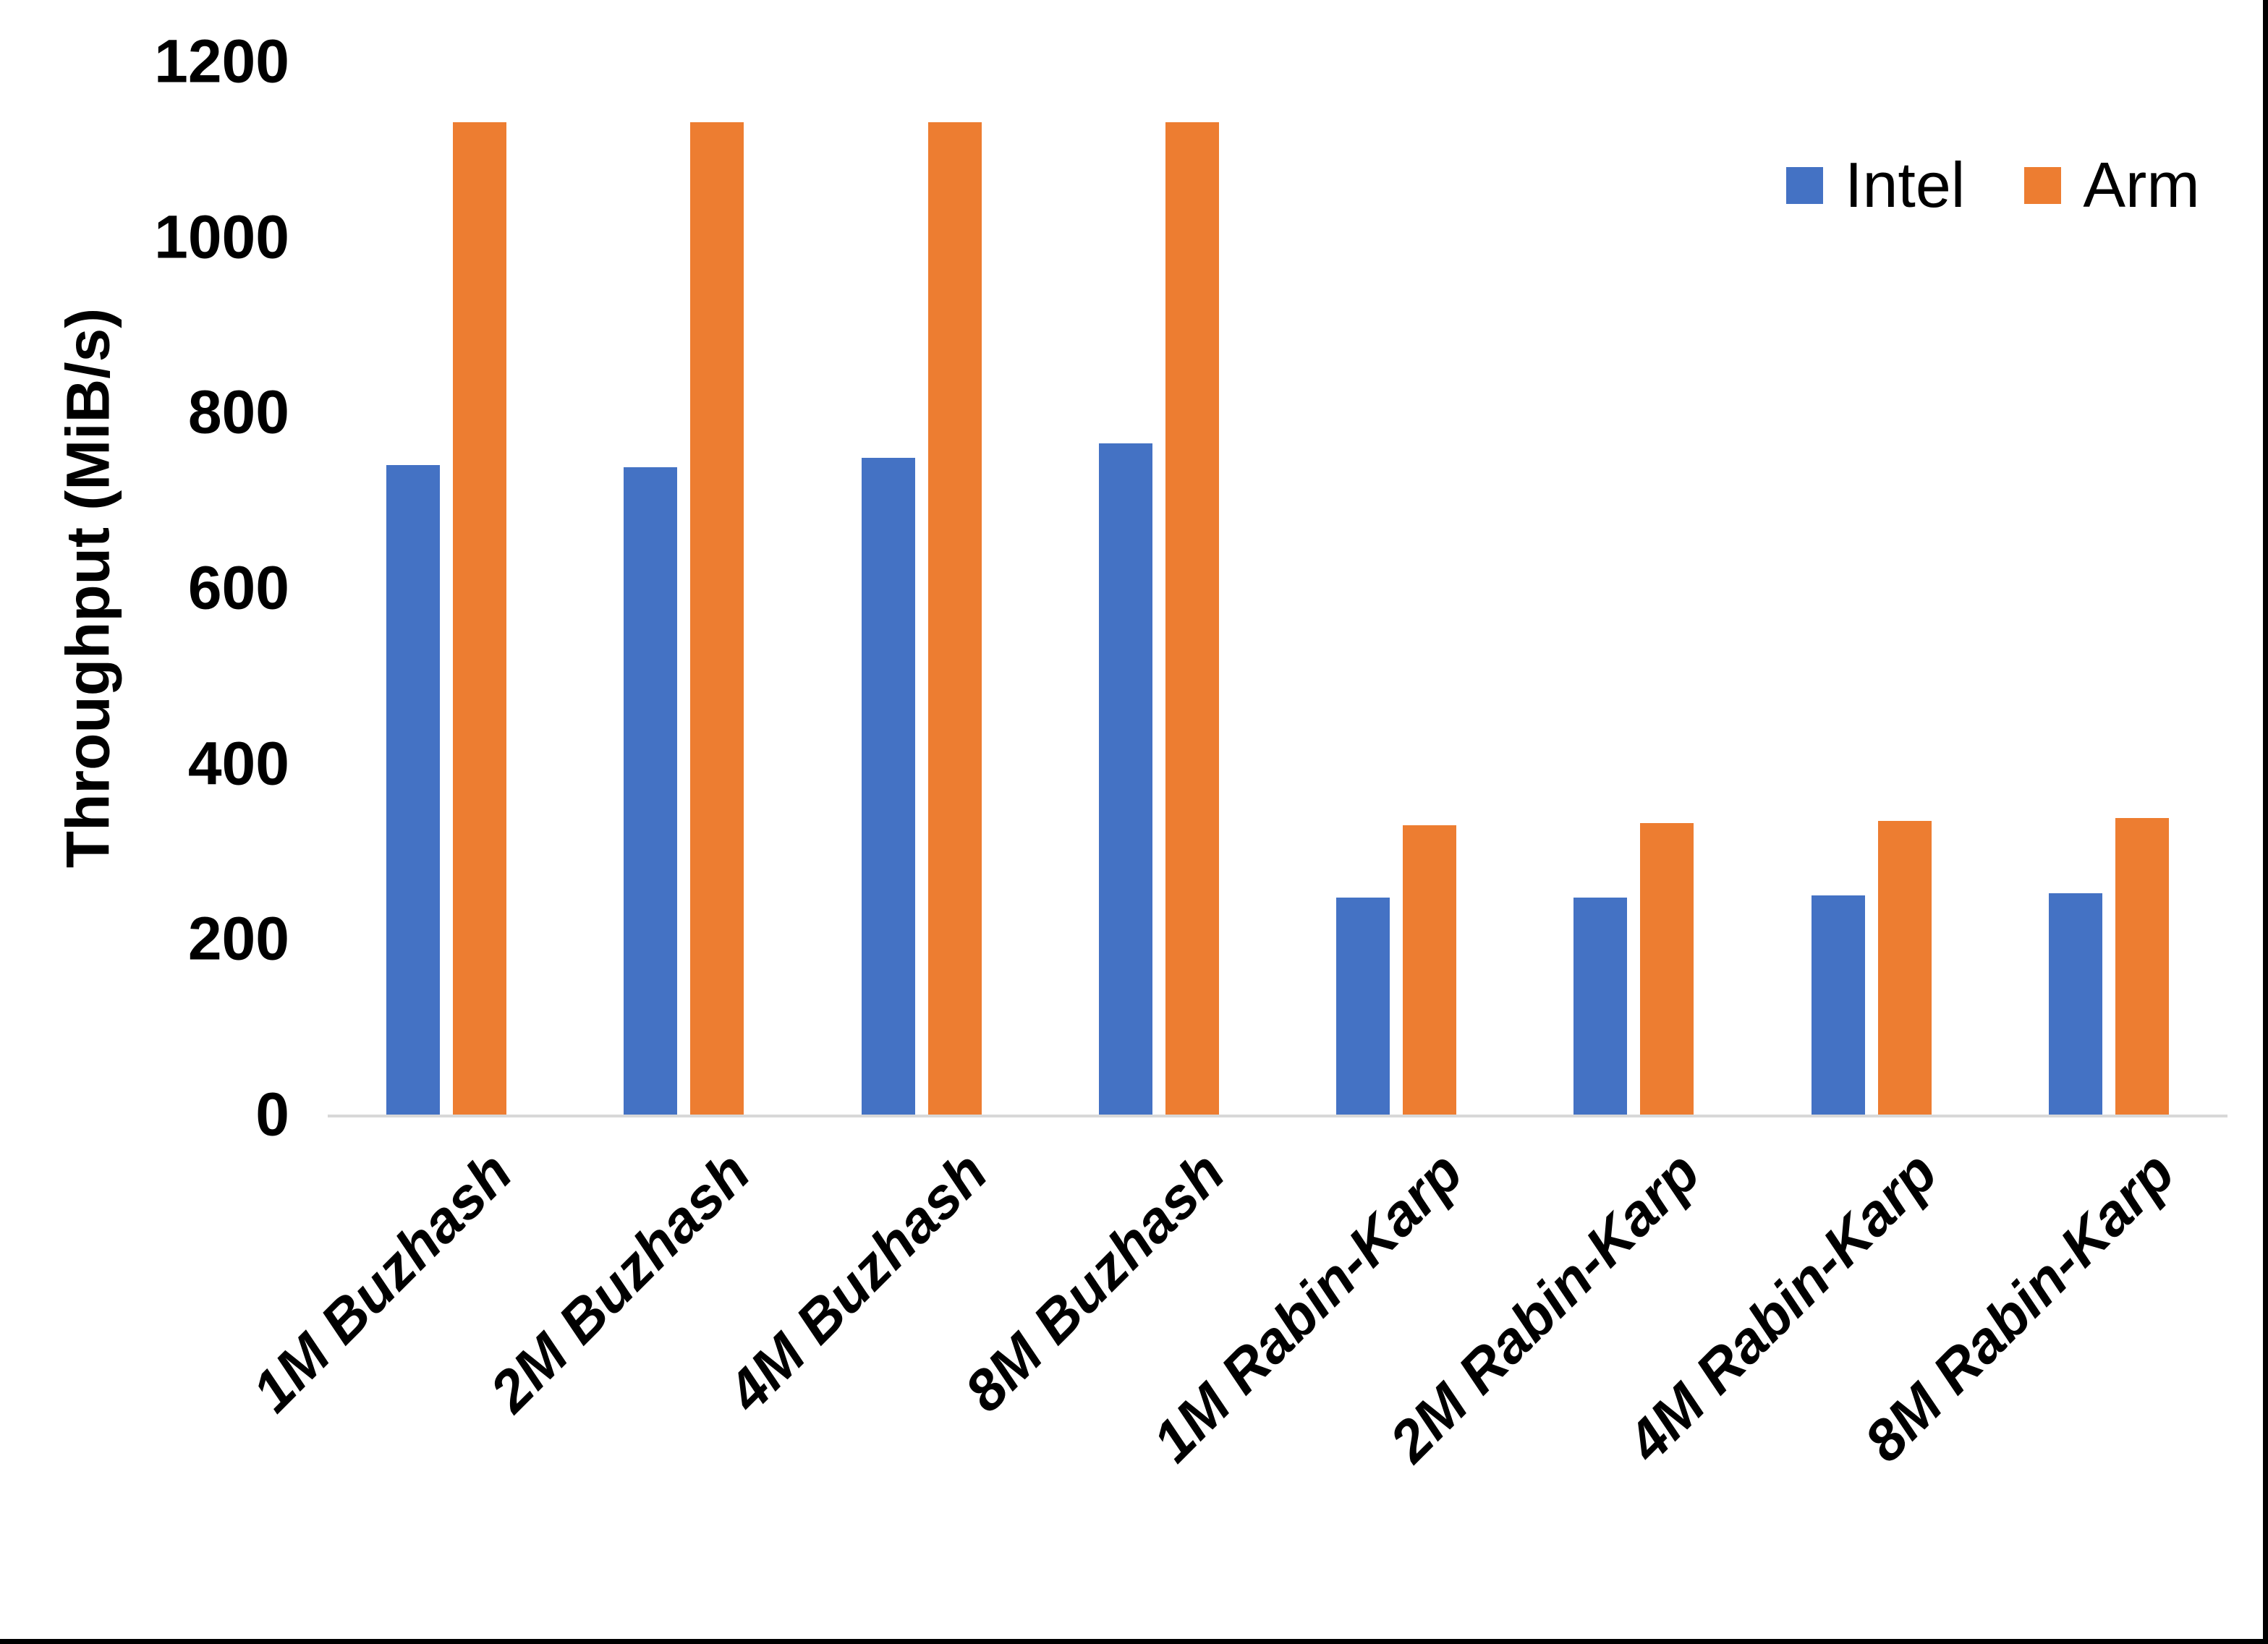  I want to click on bar-intel-4m-buzhash, so click(888, 786).